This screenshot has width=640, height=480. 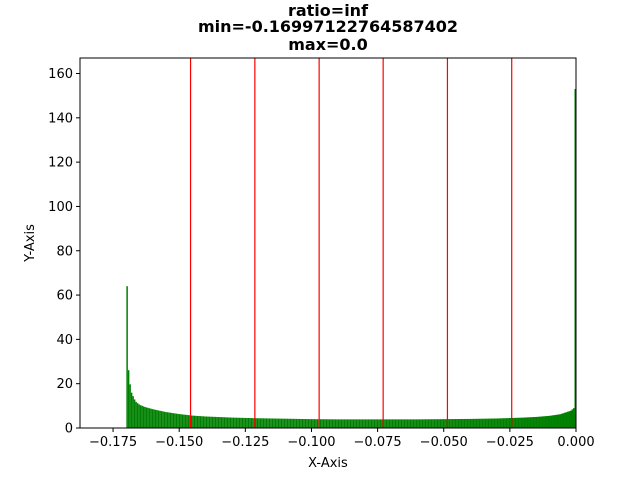 What do you see at coordinates (311, 442) in the screenshot?
I see `x-tick-label: −0.100` at bounding box center [311, 442].